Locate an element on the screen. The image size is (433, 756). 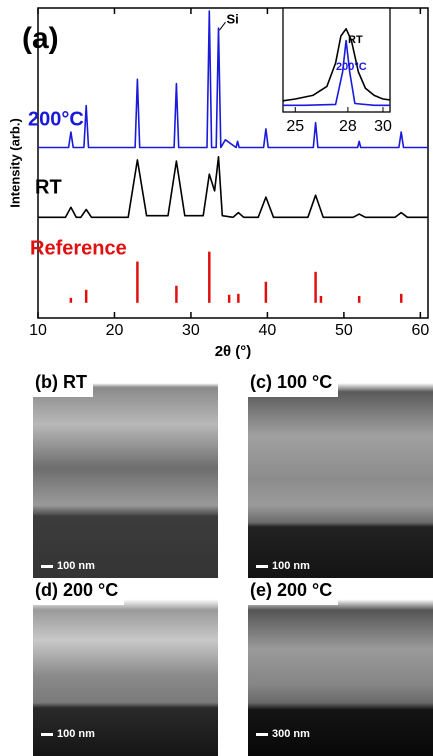
x-tick-label: 50 is located at coordinates (344, 330).